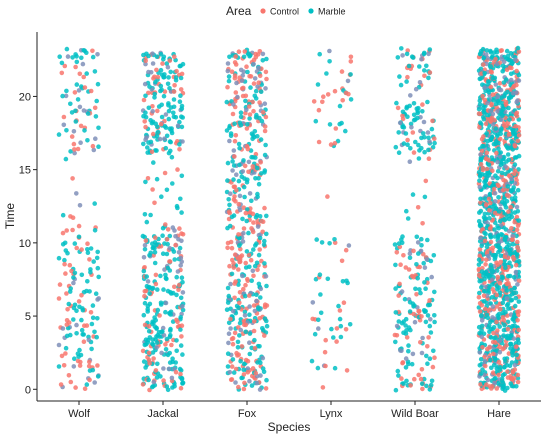 The height and width of the screenshot is (438, 550). I want to click on x-axis-ticks: Wolf Jackal Fox Lynx Wild Boar Hare, so click(289, 410).